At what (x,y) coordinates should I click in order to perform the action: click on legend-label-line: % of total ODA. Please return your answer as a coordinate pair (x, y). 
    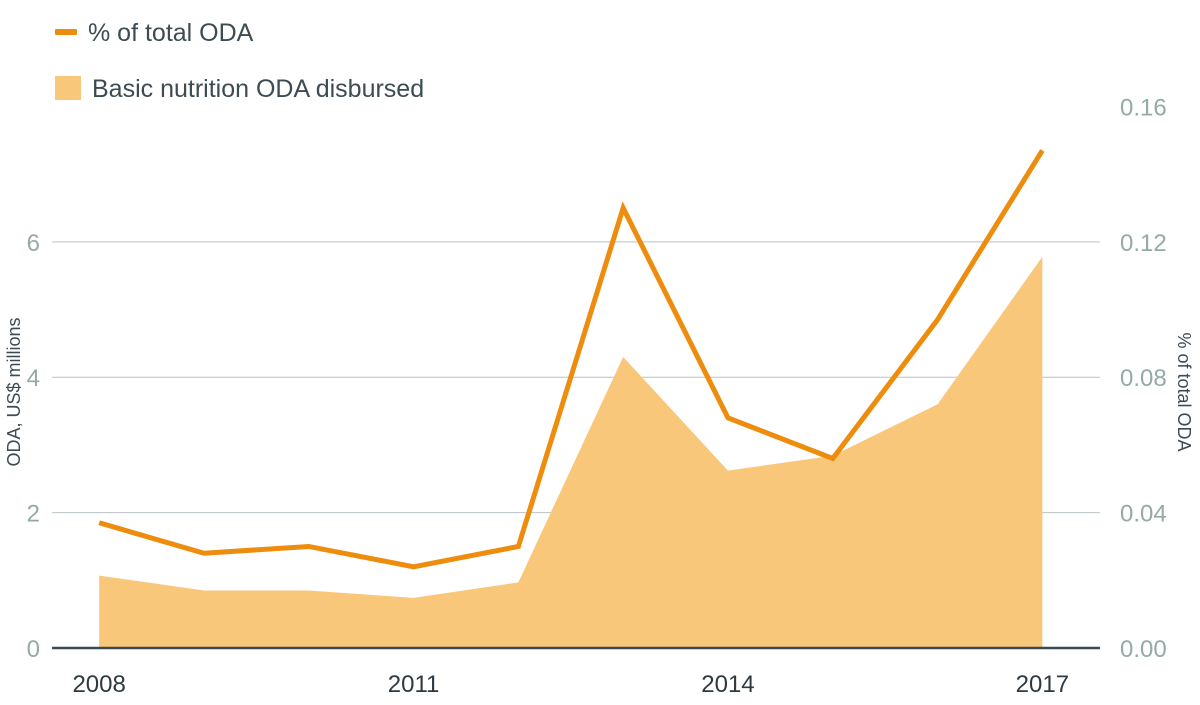
    Looking at the image, I should click on (171, 33).